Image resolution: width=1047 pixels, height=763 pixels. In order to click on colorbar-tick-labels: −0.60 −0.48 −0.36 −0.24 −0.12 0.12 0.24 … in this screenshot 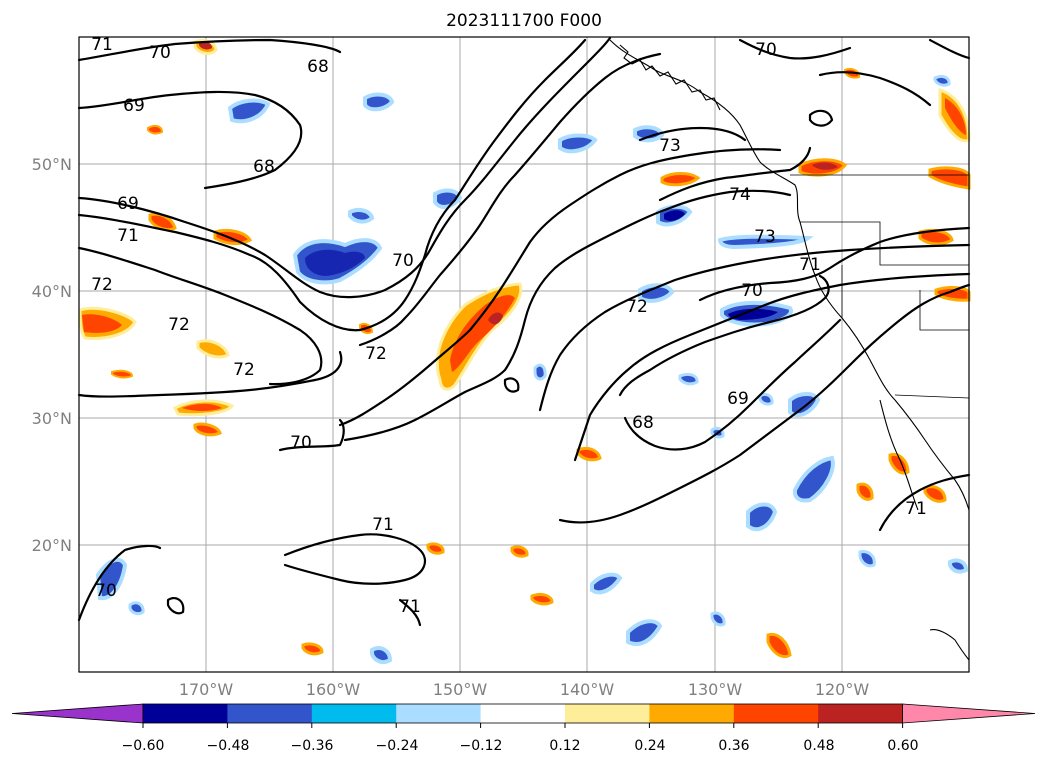, I will do `click(520, 746)`.